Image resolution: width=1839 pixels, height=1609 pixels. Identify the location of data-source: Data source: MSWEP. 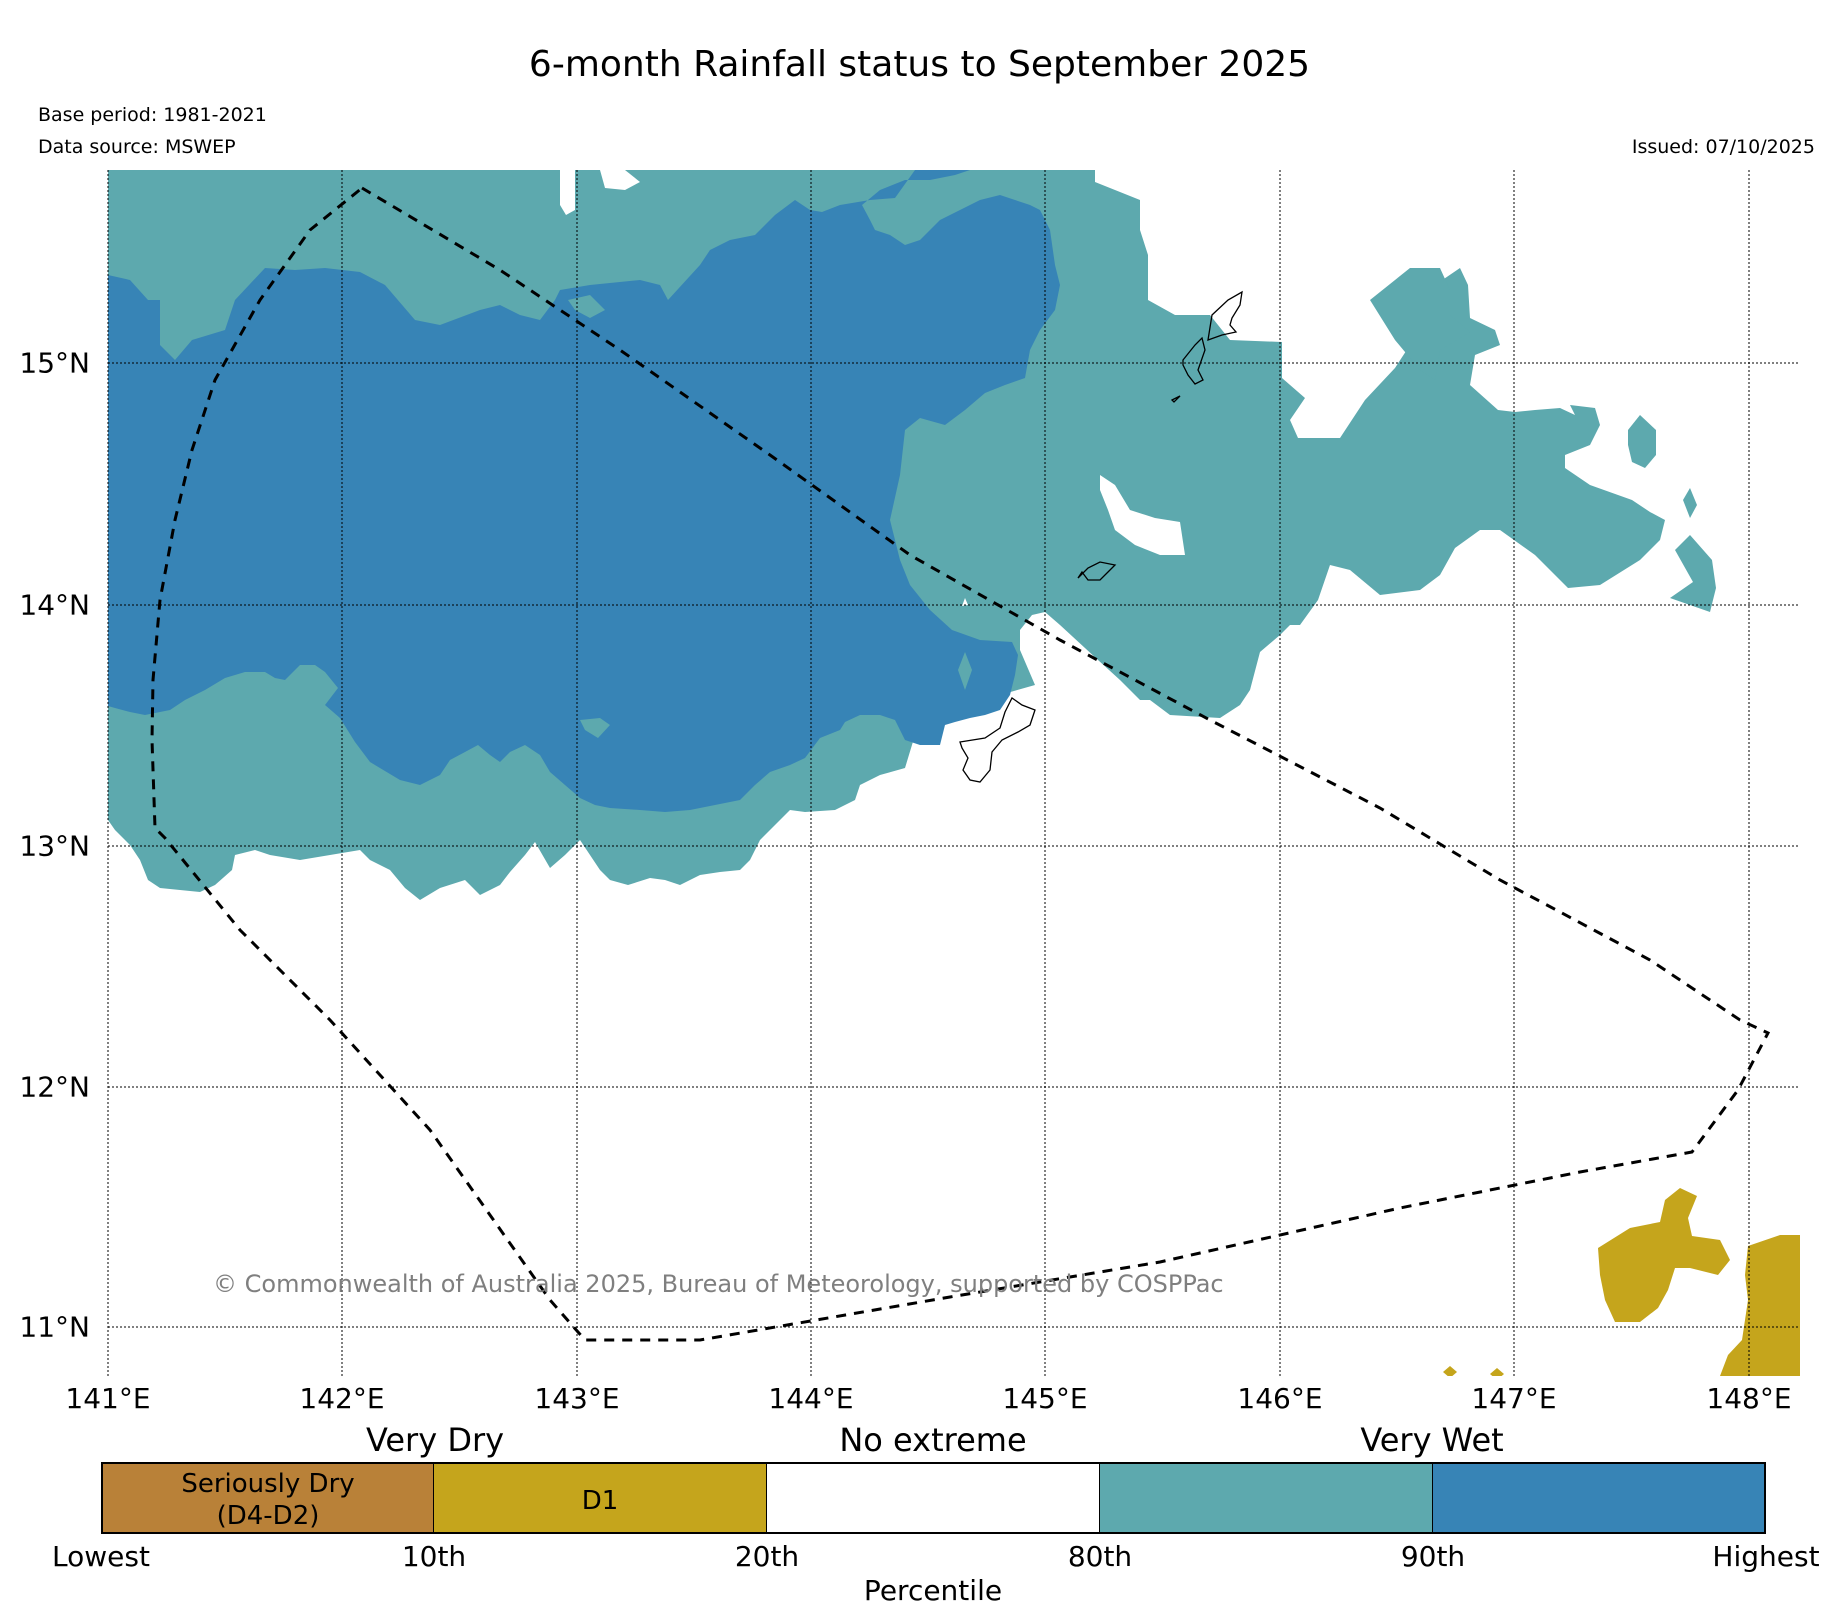
(137, 147).